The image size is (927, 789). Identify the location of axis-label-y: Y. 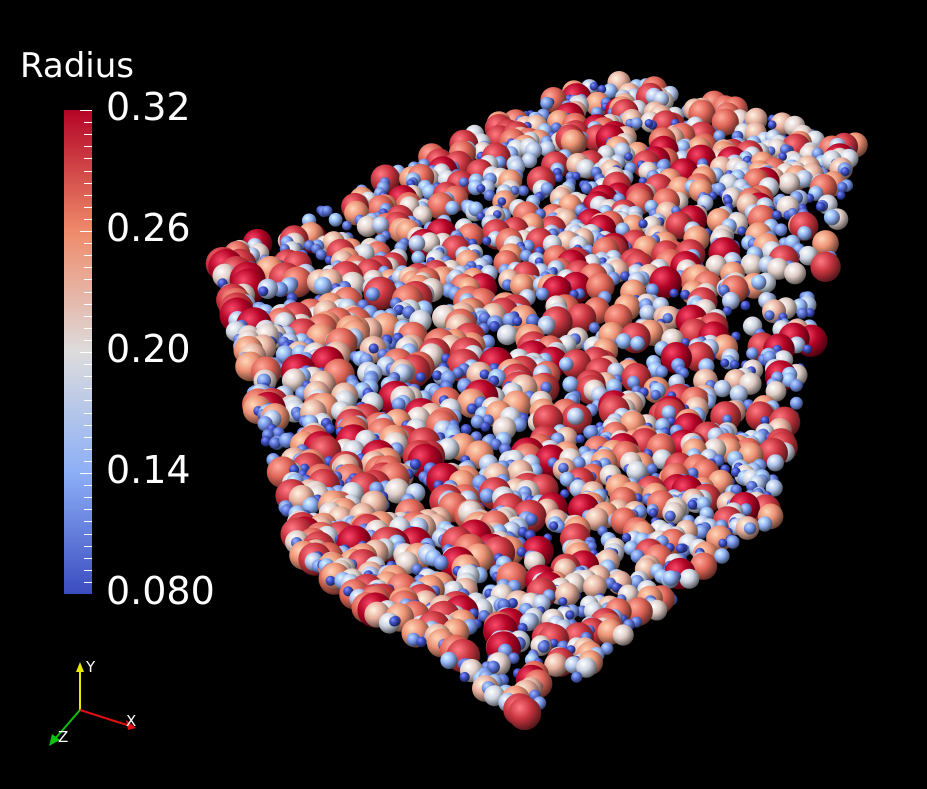
(90, 667).